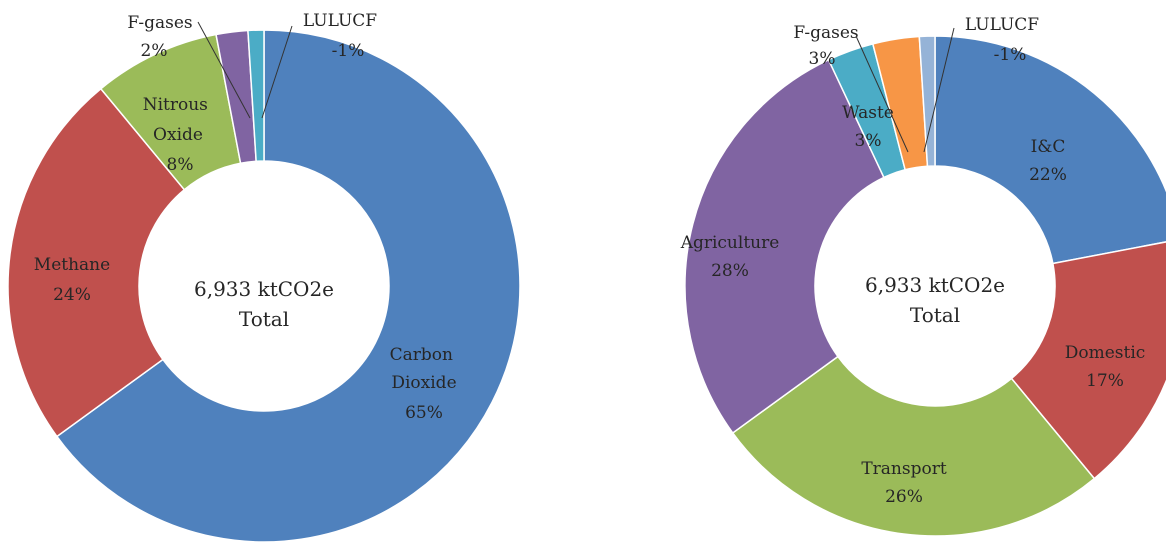 The image size is (1166, 543). Describe the element at coordinates (178, 120) in the screenshot. I see `label-nitrous-oxide: Nitrous Oxide` at that location.